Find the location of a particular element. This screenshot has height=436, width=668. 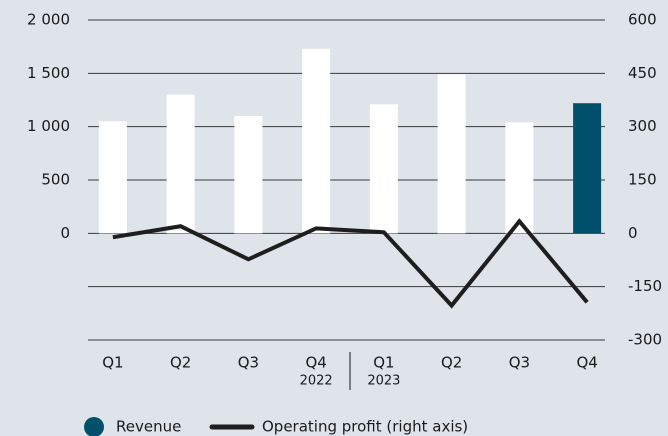

y2-tick-label: 450 is located at coordinates (642, 73).